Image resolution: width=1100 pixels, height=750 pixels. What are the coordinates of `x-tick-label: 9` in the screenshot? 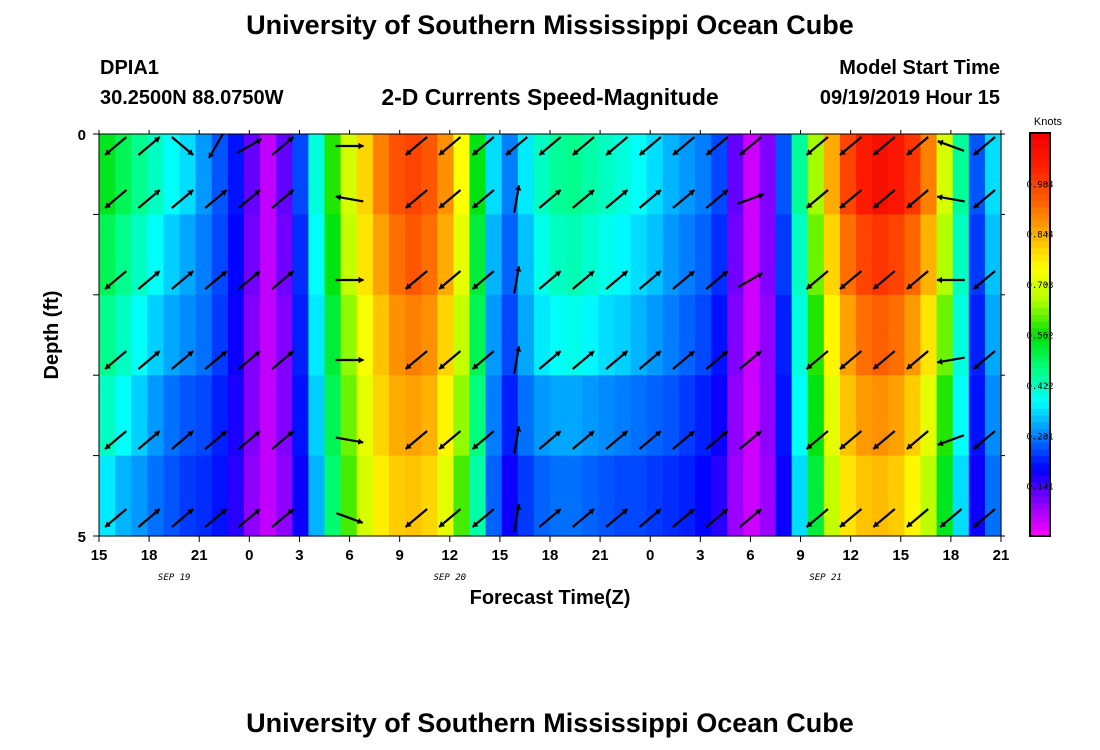 It's located at (800, 555).